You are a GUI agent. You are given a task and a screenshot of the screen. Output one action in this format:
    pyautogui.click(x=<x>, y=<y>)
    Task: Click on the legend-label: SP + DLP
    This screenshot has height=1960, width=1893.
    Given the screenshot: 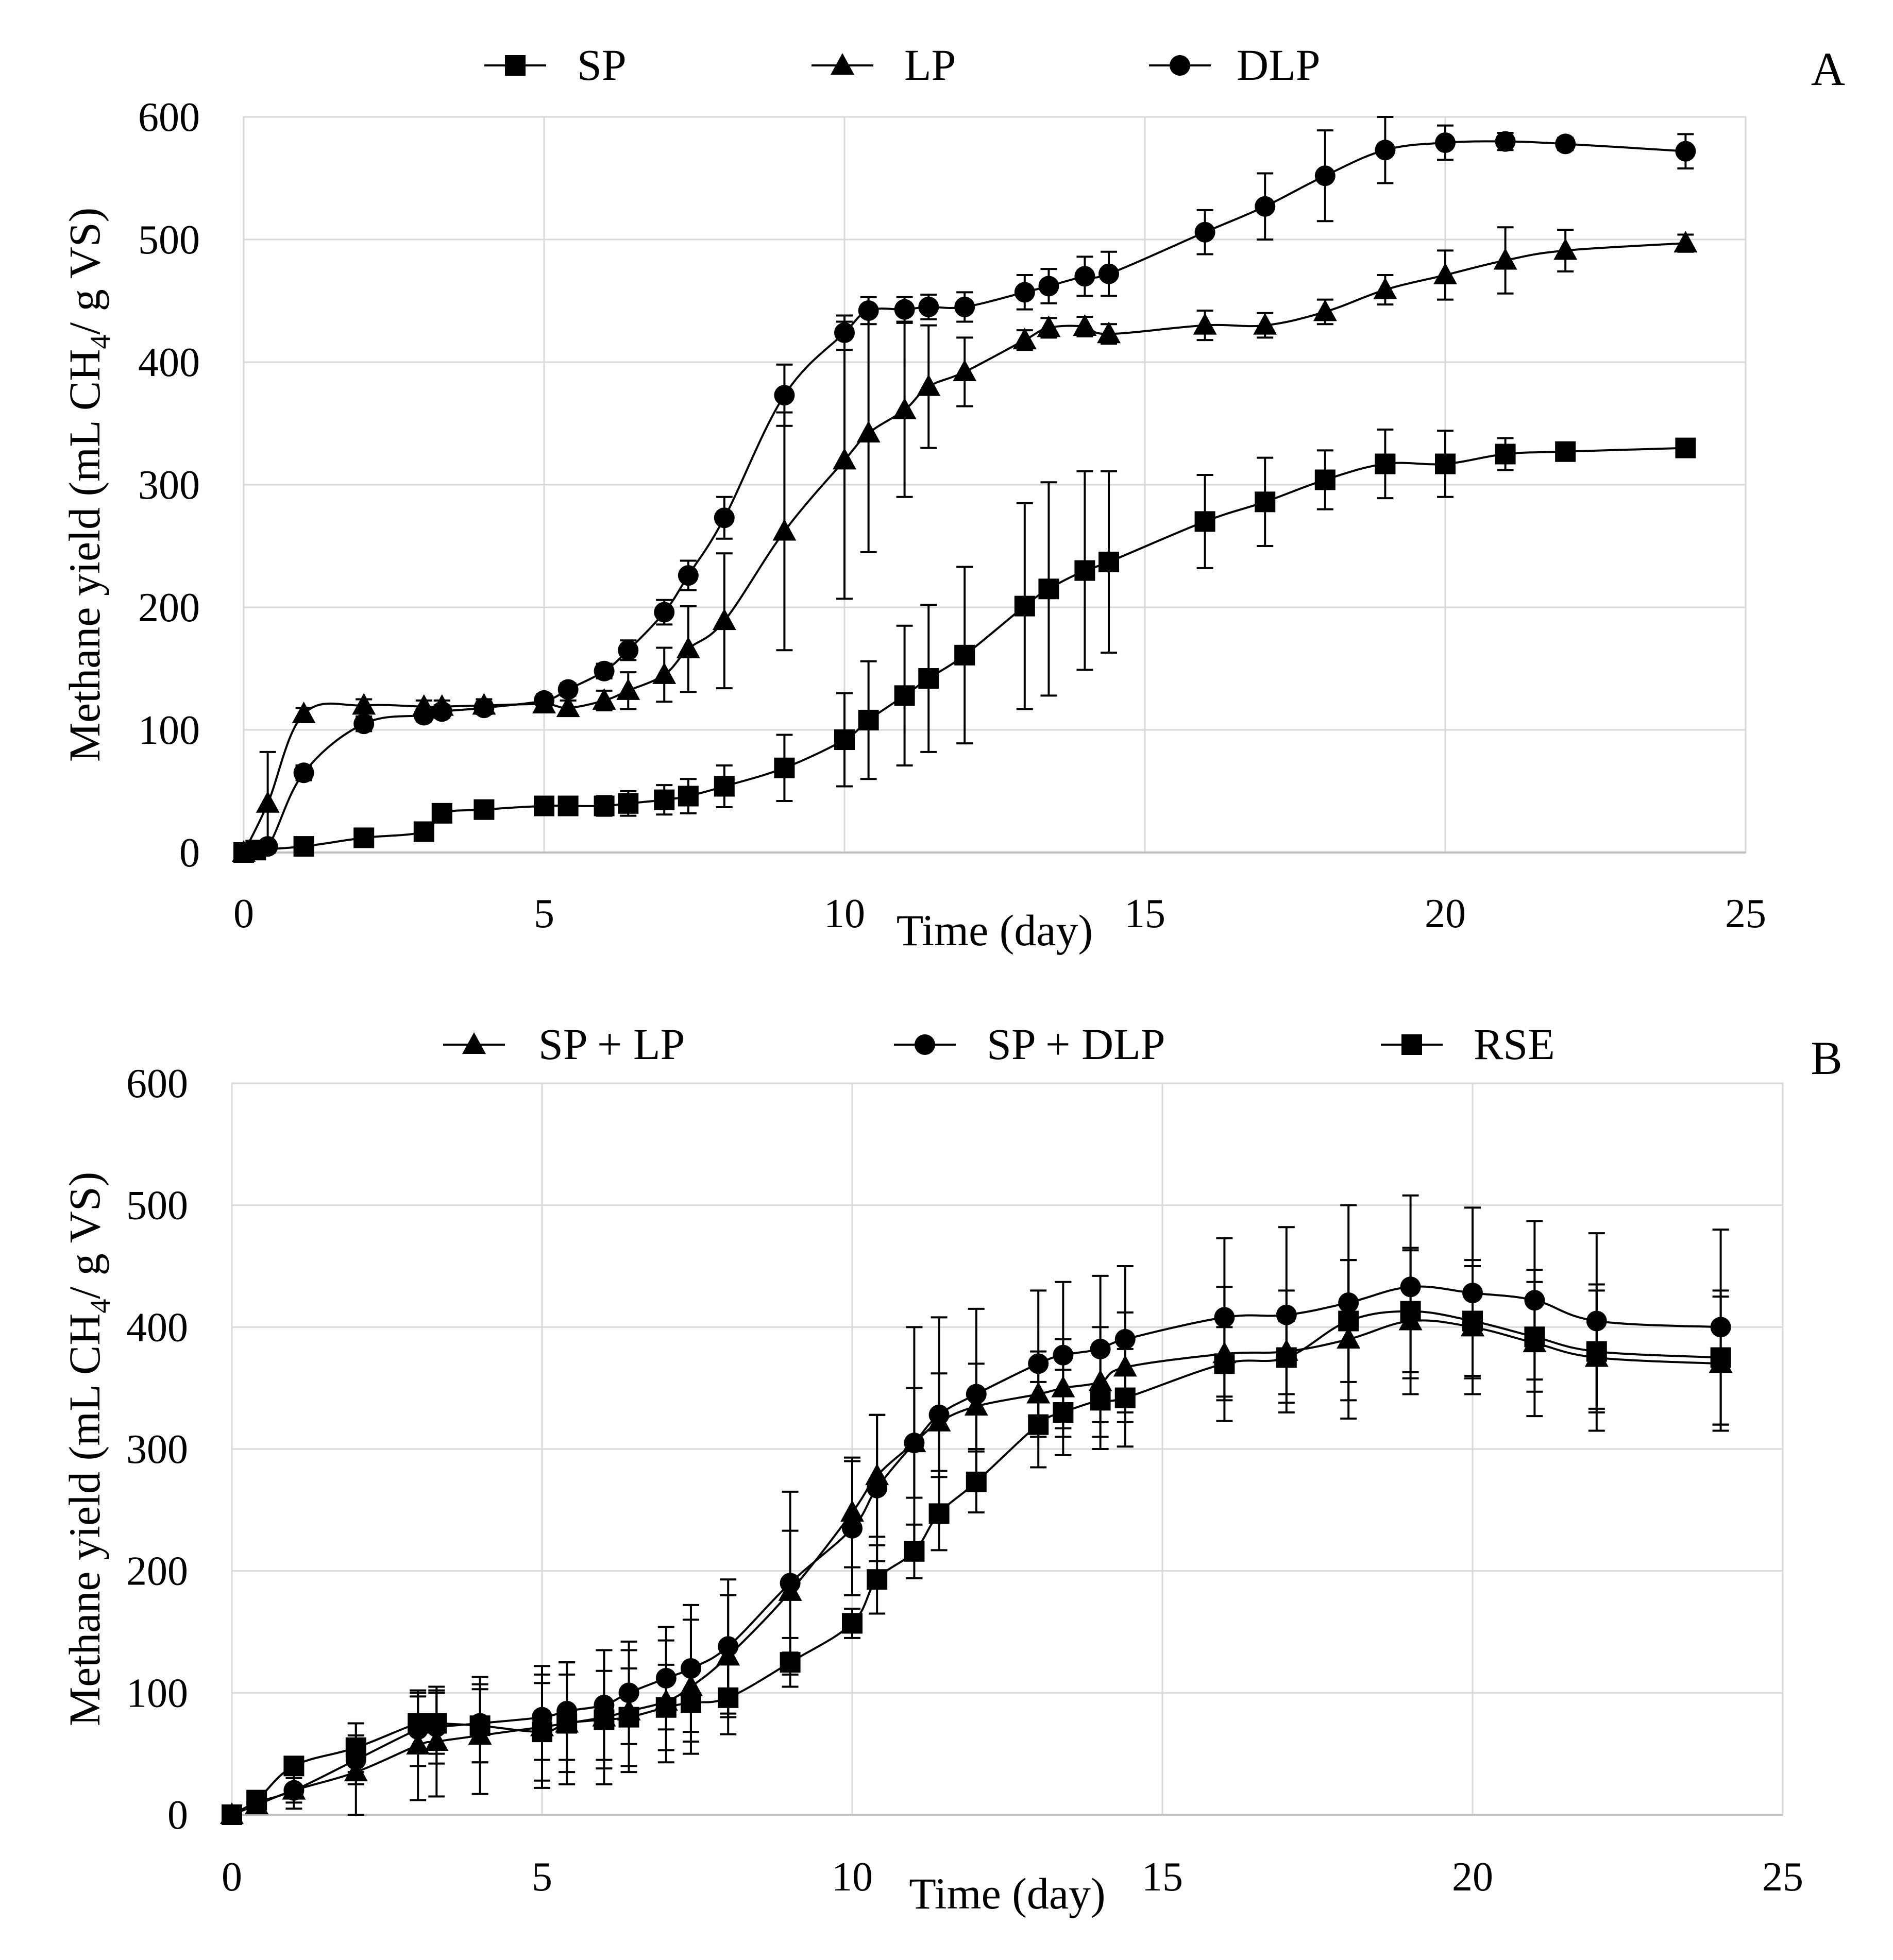 What is the action you would take?
    pyautogui.click(x=1076, y=1044)
    